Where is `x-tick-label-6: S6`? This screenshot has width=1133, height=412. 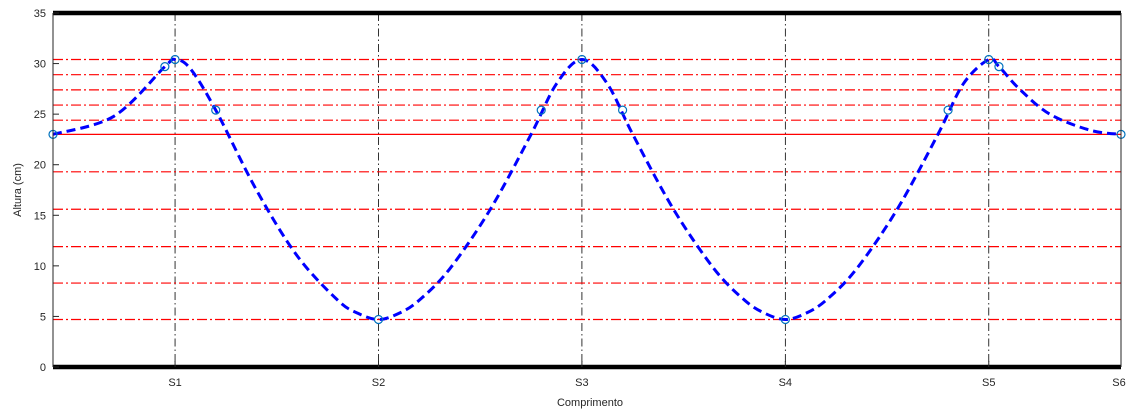
x-tick-label-6: S6 is located at coordinates (1118, 383).